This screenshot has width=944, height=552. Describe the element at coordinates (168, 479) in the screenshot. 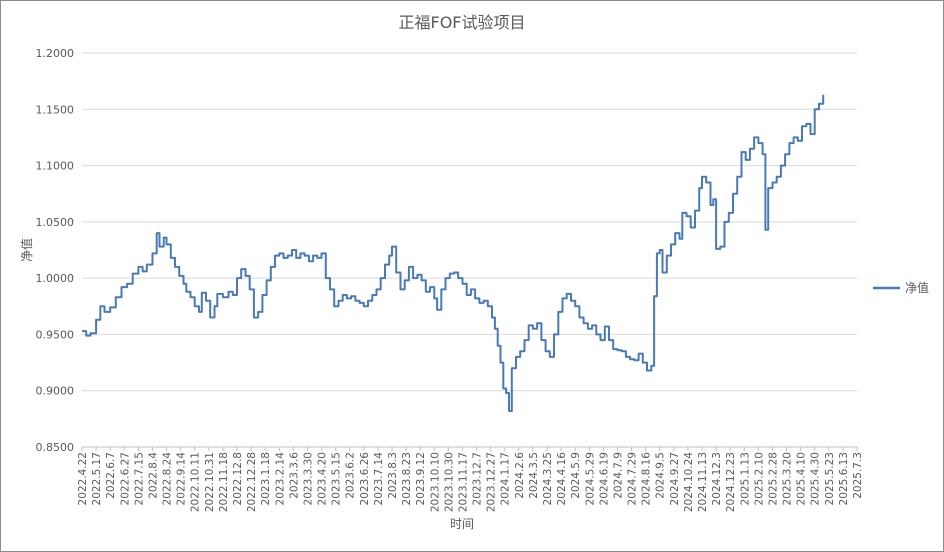

I see `x-tick-label: 2022.8.24` at that location.